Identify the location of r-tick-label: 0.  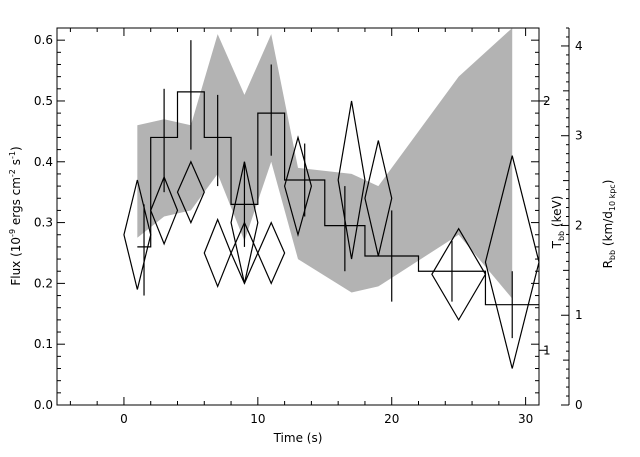
(579, 405).